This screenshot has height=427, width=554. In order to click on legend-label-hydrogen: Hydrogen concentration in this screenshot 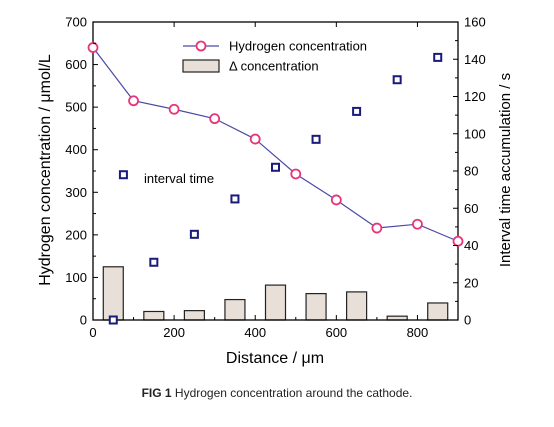, I will do `click(298, 46)`.